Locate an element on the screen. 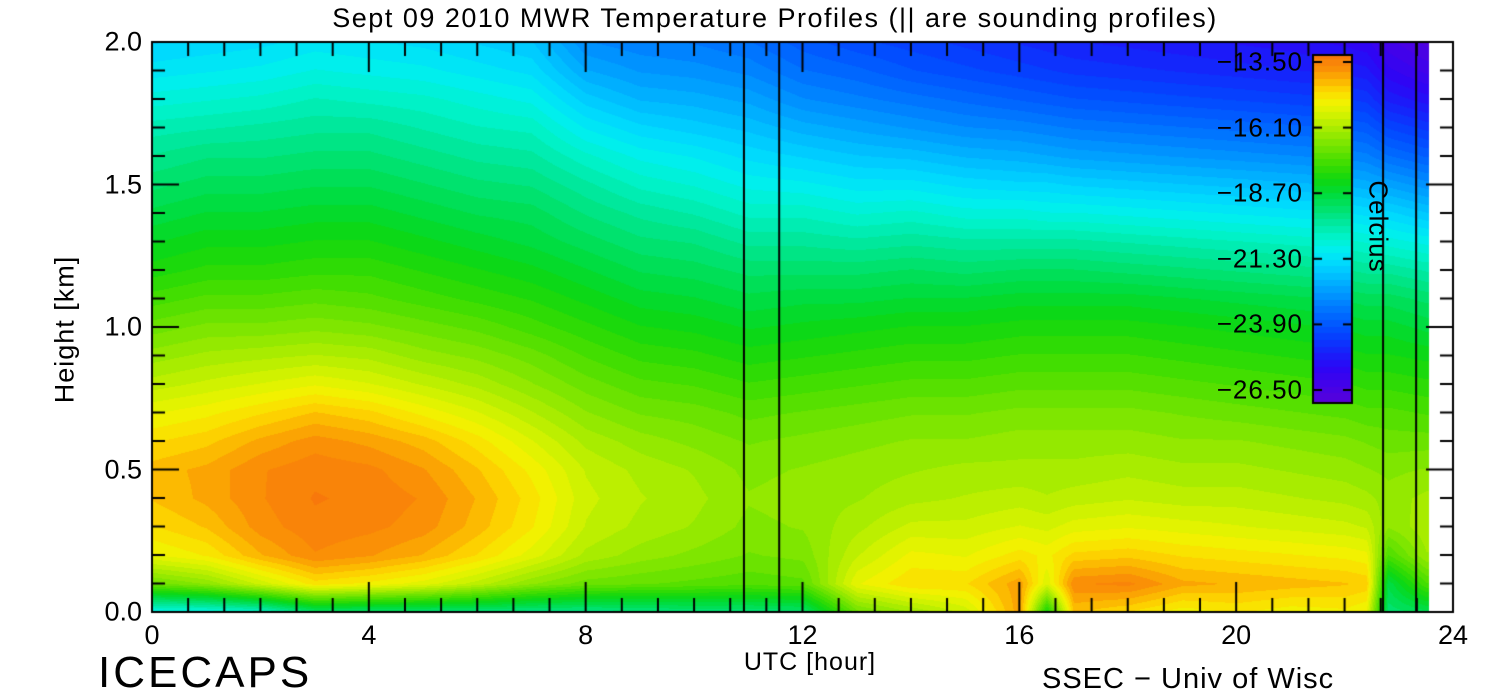 The image size is (1500, 700). x-tick-label: 0 is located at coordinates (152, 635).